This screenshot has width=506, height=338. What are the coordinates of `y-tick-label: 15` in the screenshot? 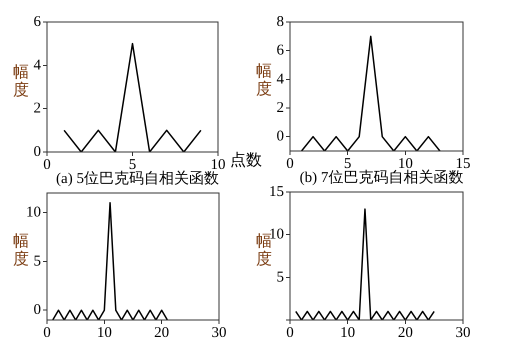 It's located at (276, 192).